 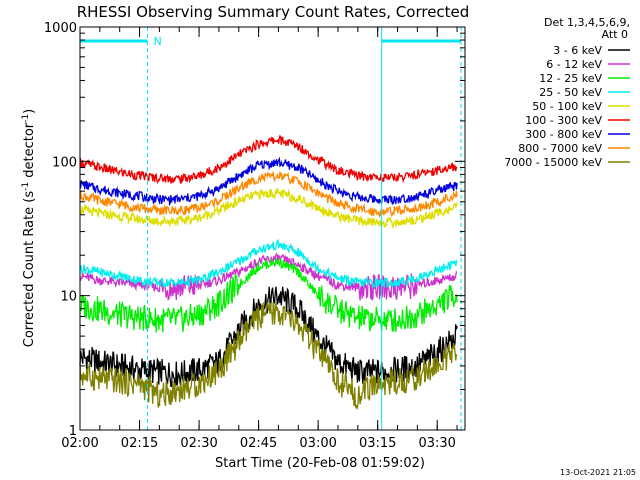 What do you see at coordinates (377, 443) in the screenshot?
I see `x-tick-label-0315: 03:15` at bounding box center [377, 443].